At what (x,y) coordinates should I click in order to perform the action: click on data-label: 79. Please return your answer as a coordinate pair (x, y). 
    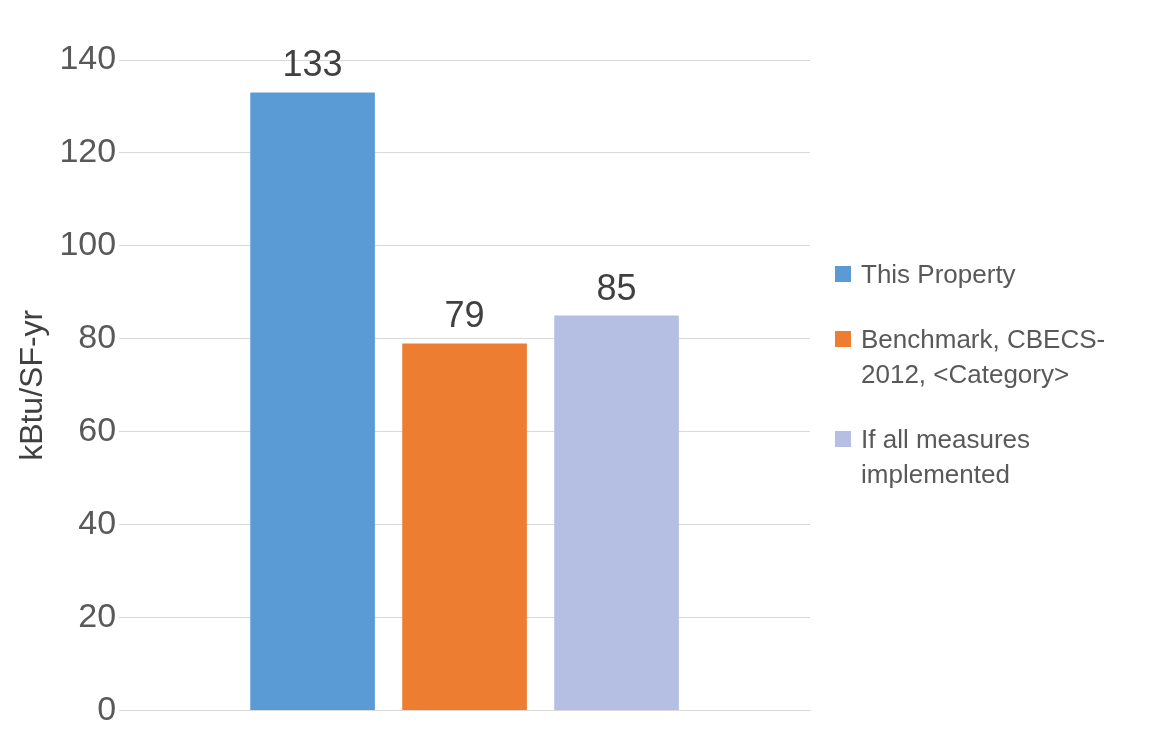
    Looking at the image, I should click on (464, 315).